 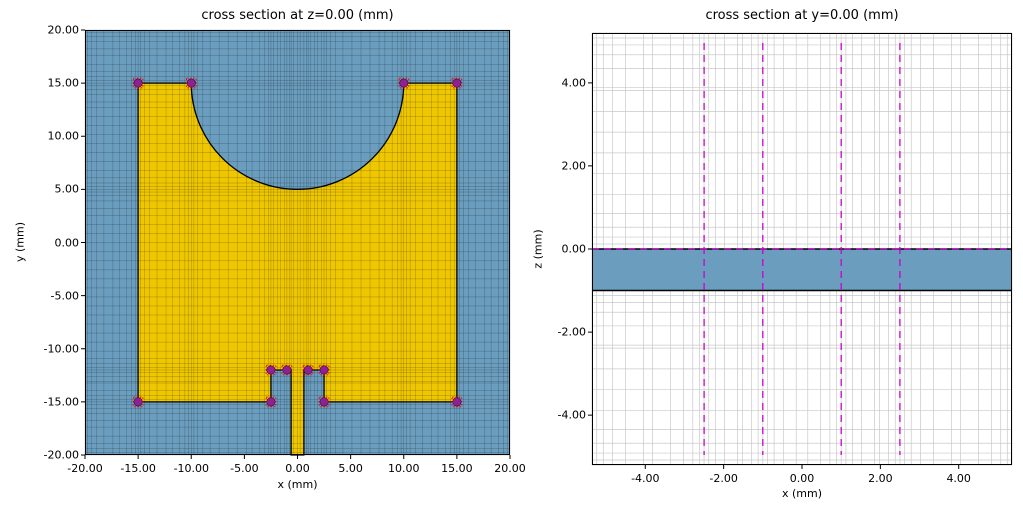 What do you see at coordinates (350, 468) in the screenshot?
I see `x-tick-label: 5.00` at bounding box center [350, 468].